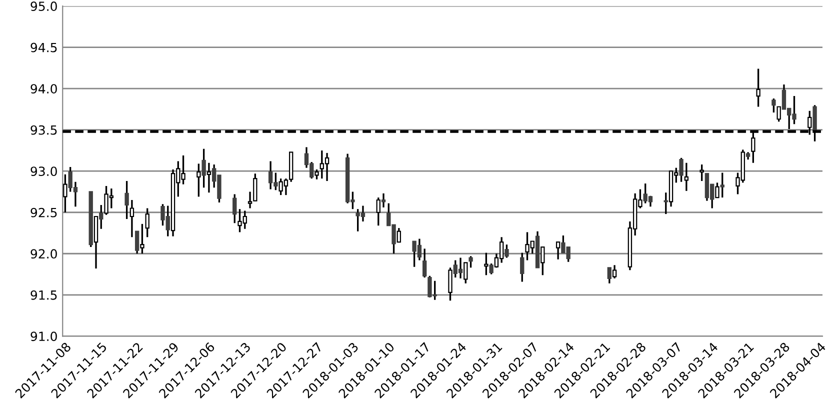  Describe the element at coordinates (43, 6) in the screenshot. I see `y-tick-label: 95.0` at that location.